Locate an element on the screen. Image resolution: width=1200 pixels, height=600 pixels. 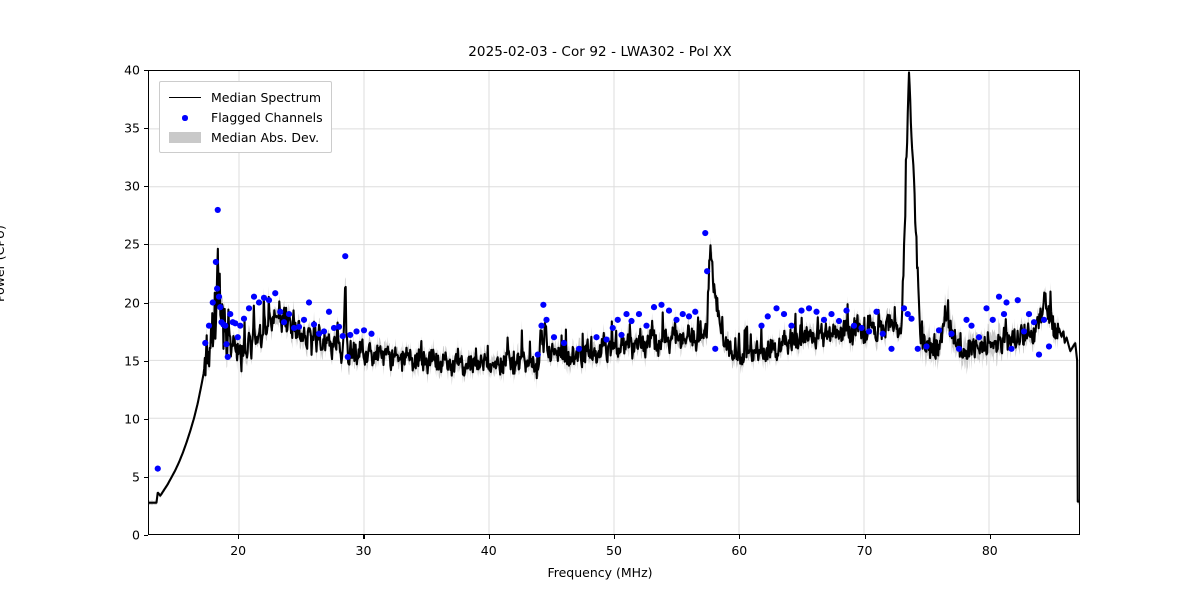
legend-label: Flagged Channels is located at coordinates (267, 117).